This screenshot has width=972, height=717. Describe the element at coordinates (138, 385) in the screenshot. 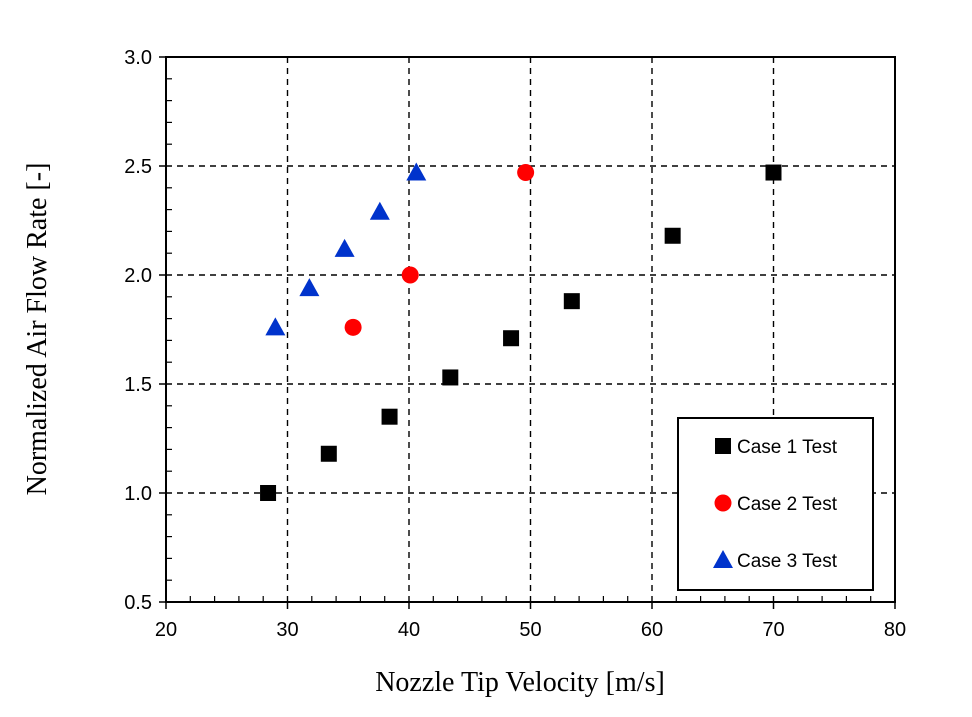

I see `y-tick-label: 1.5` at that location.